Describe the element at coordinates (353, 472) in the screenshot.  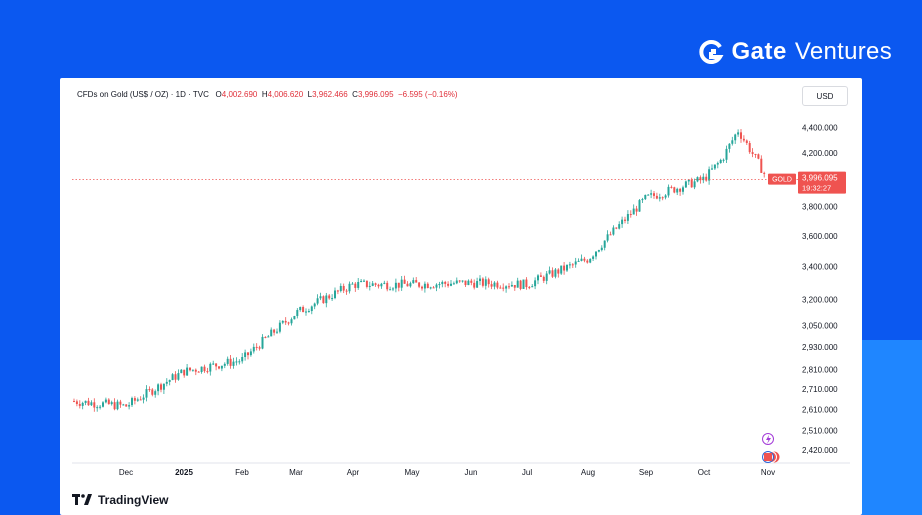
I see `x-tick-label: Apr` at that location.